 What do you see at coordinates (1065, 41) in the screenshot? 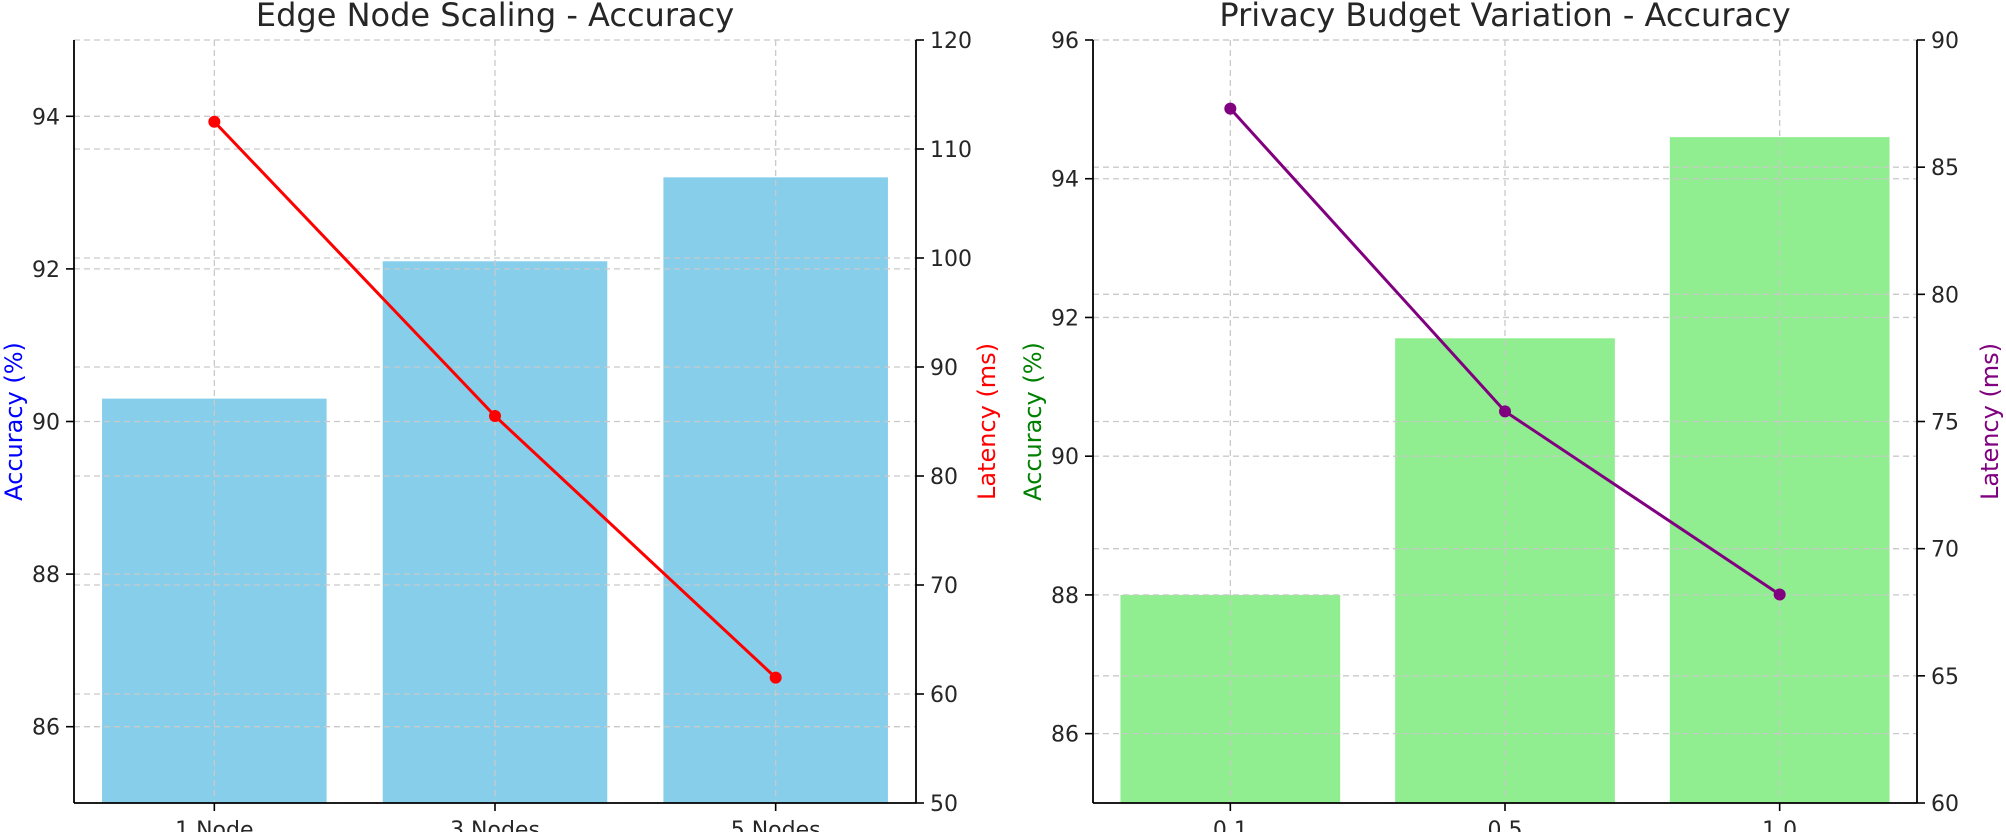
I see `y-tick-label-6: 96` at bounding box center [1065, 41].